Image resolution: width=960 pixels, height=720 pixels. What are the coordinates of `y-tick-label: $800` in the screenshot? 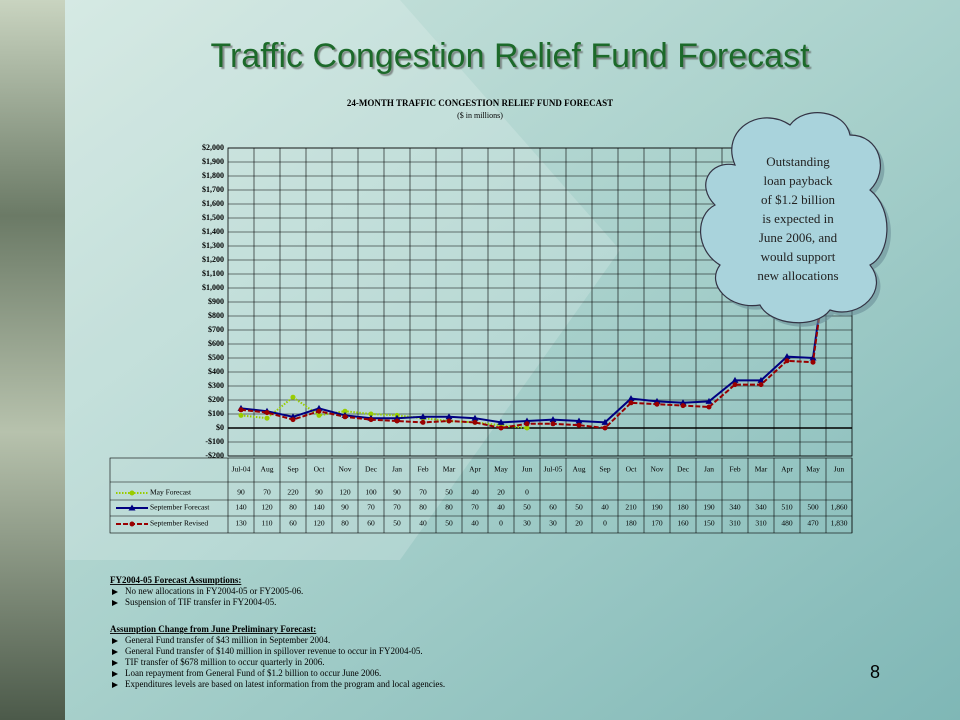 It's located at (216, 315).